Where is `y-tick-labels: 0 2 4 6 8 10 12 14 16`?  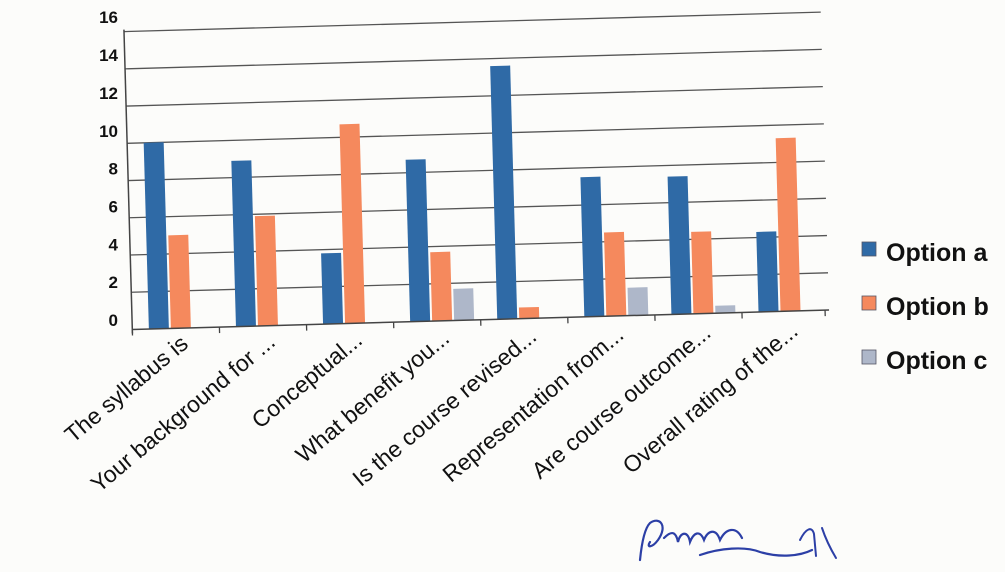 y-tick-labels: 0 2 4 6 8 10 12 14 16 is located at coordinates (108, 169).